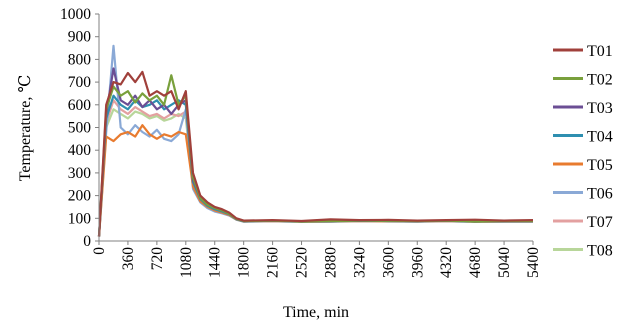 This screenshot has width=635, height=329. What do you see at coordinates (25, 128) in the screenshot?
I see `y-axis-label: Temperature, ℃` at bounding box center [25, 128].